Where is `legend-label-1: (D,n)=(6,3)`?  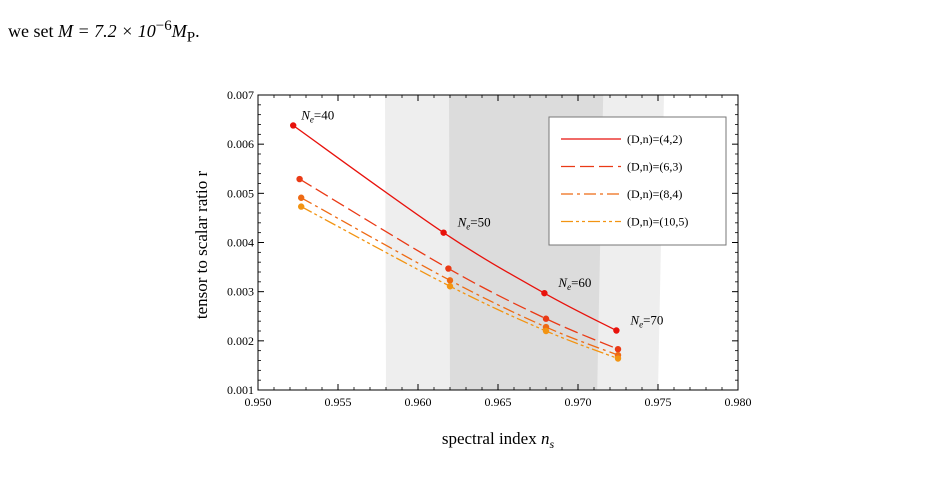
legend-label-1: (D,n)=(6,3) is located at coordinates (654, 167).